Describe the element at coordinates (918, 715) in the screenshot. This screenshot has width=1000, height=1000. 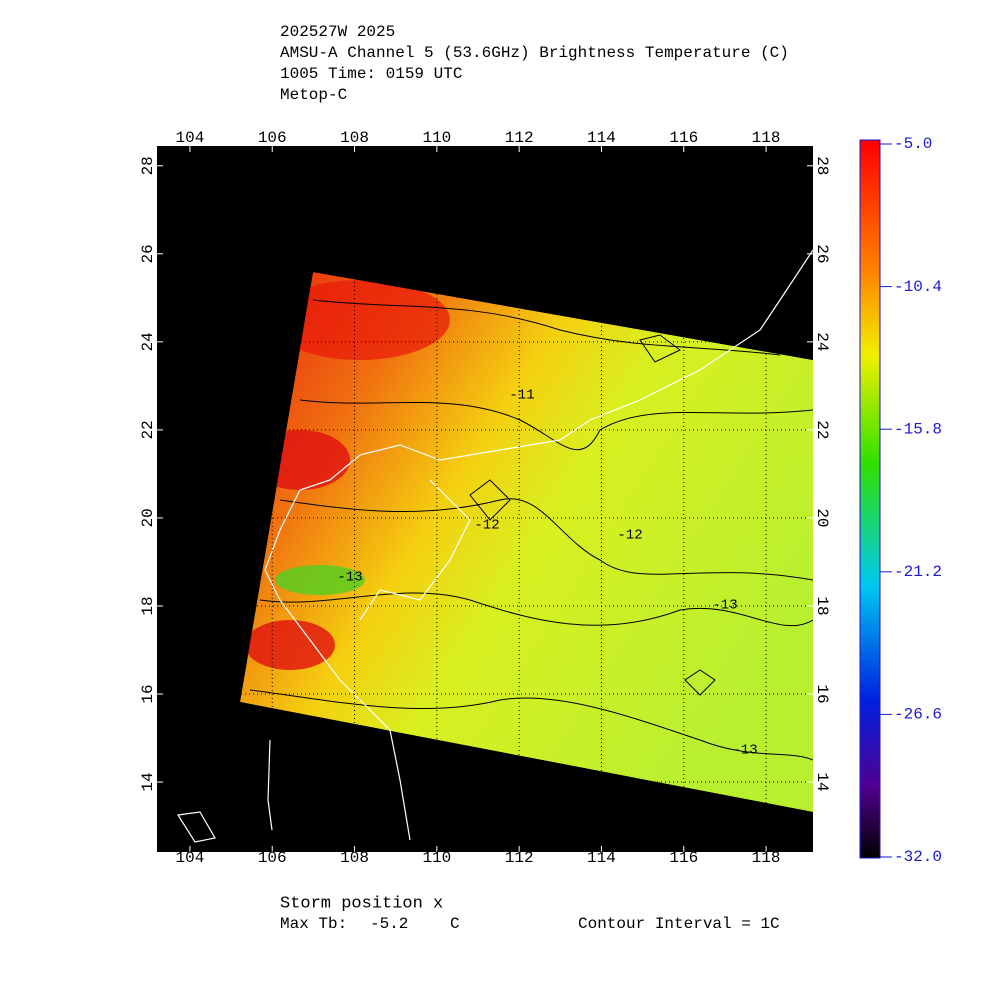
I see `colorbar-label: -26.6` at that location.